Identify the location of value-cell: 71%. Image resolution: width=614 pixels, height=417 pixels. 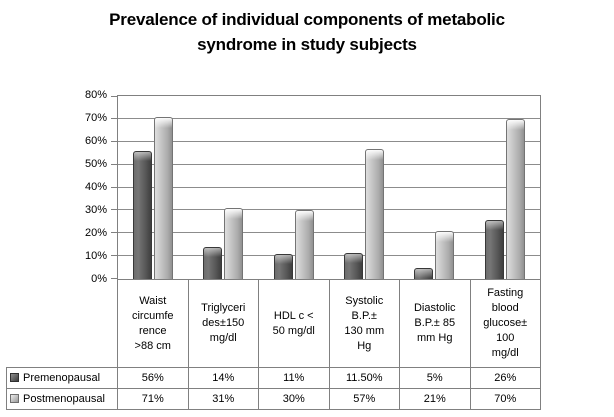
(153, 399).